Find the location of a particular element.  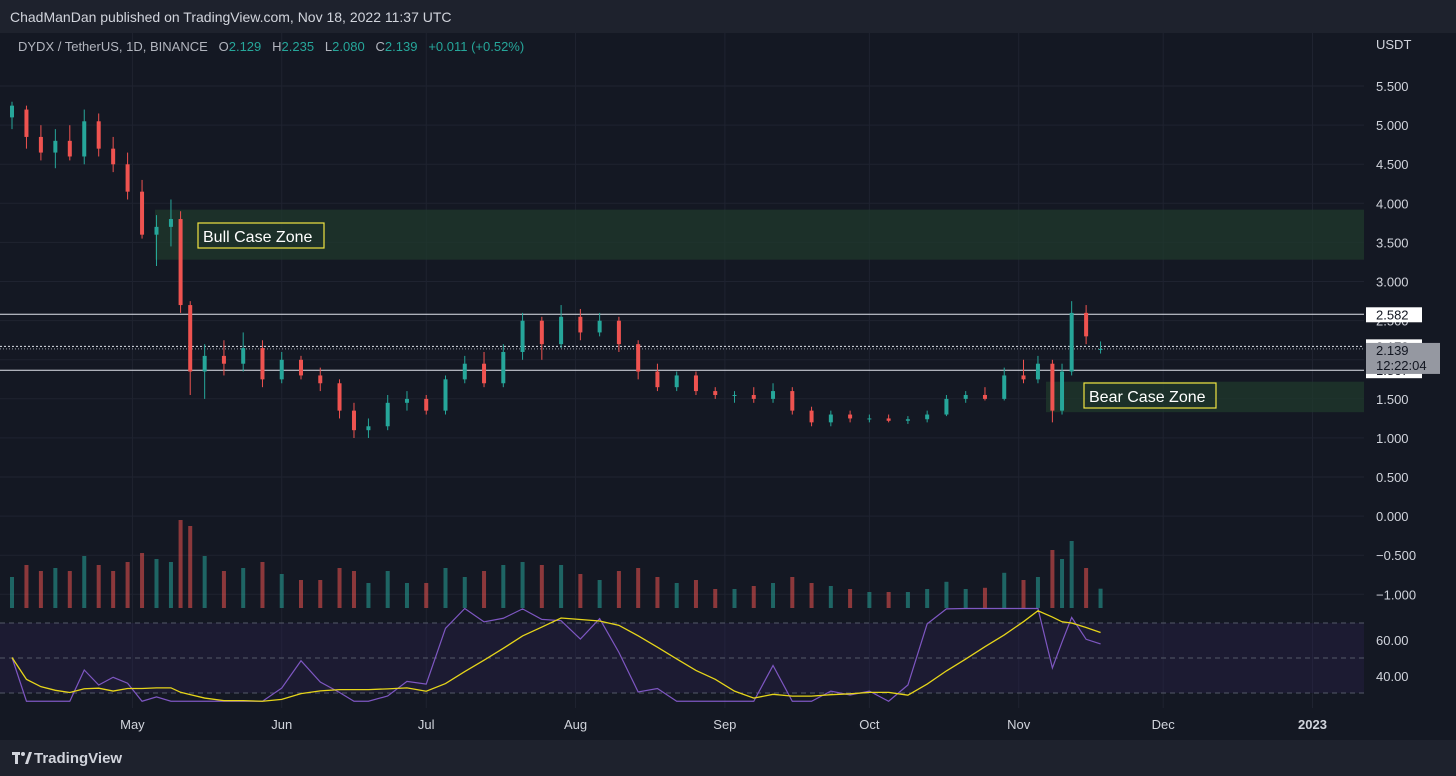

close-label: C is located at coordinates (380, 46).